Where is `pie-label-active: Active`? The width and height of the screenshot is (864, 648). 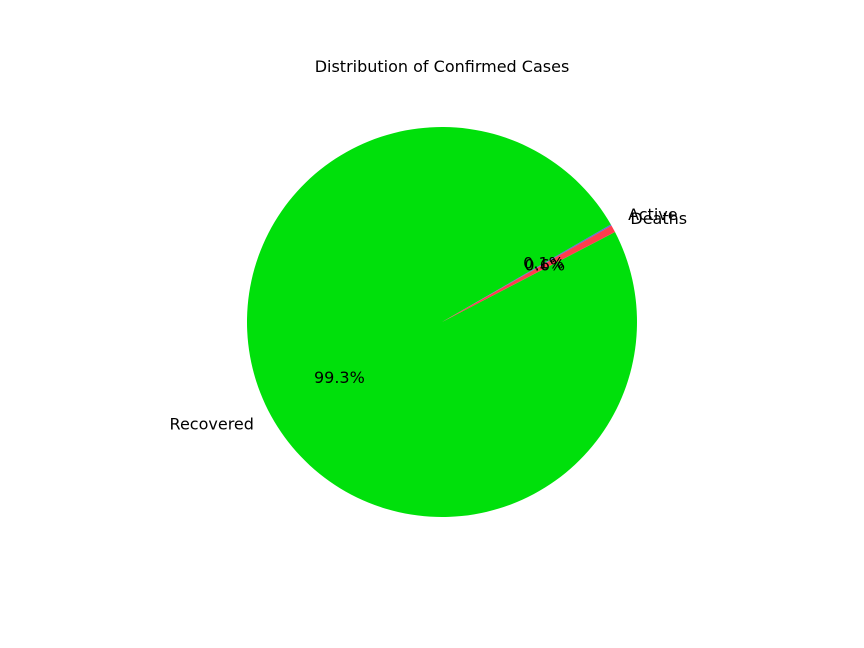
pie-label-active: Active is located at coordinates (653, 214).